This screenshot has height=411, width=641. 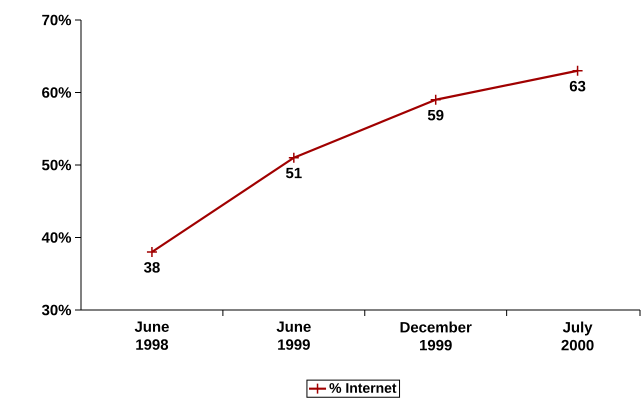 I want to click on data-label: 59, so click(x=436, y=115).